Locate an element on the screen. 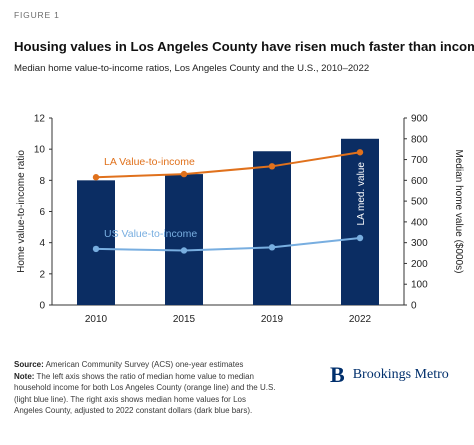 This screenshot has width=474, height=445. bar-2015 is located at coordinates (184, 239).